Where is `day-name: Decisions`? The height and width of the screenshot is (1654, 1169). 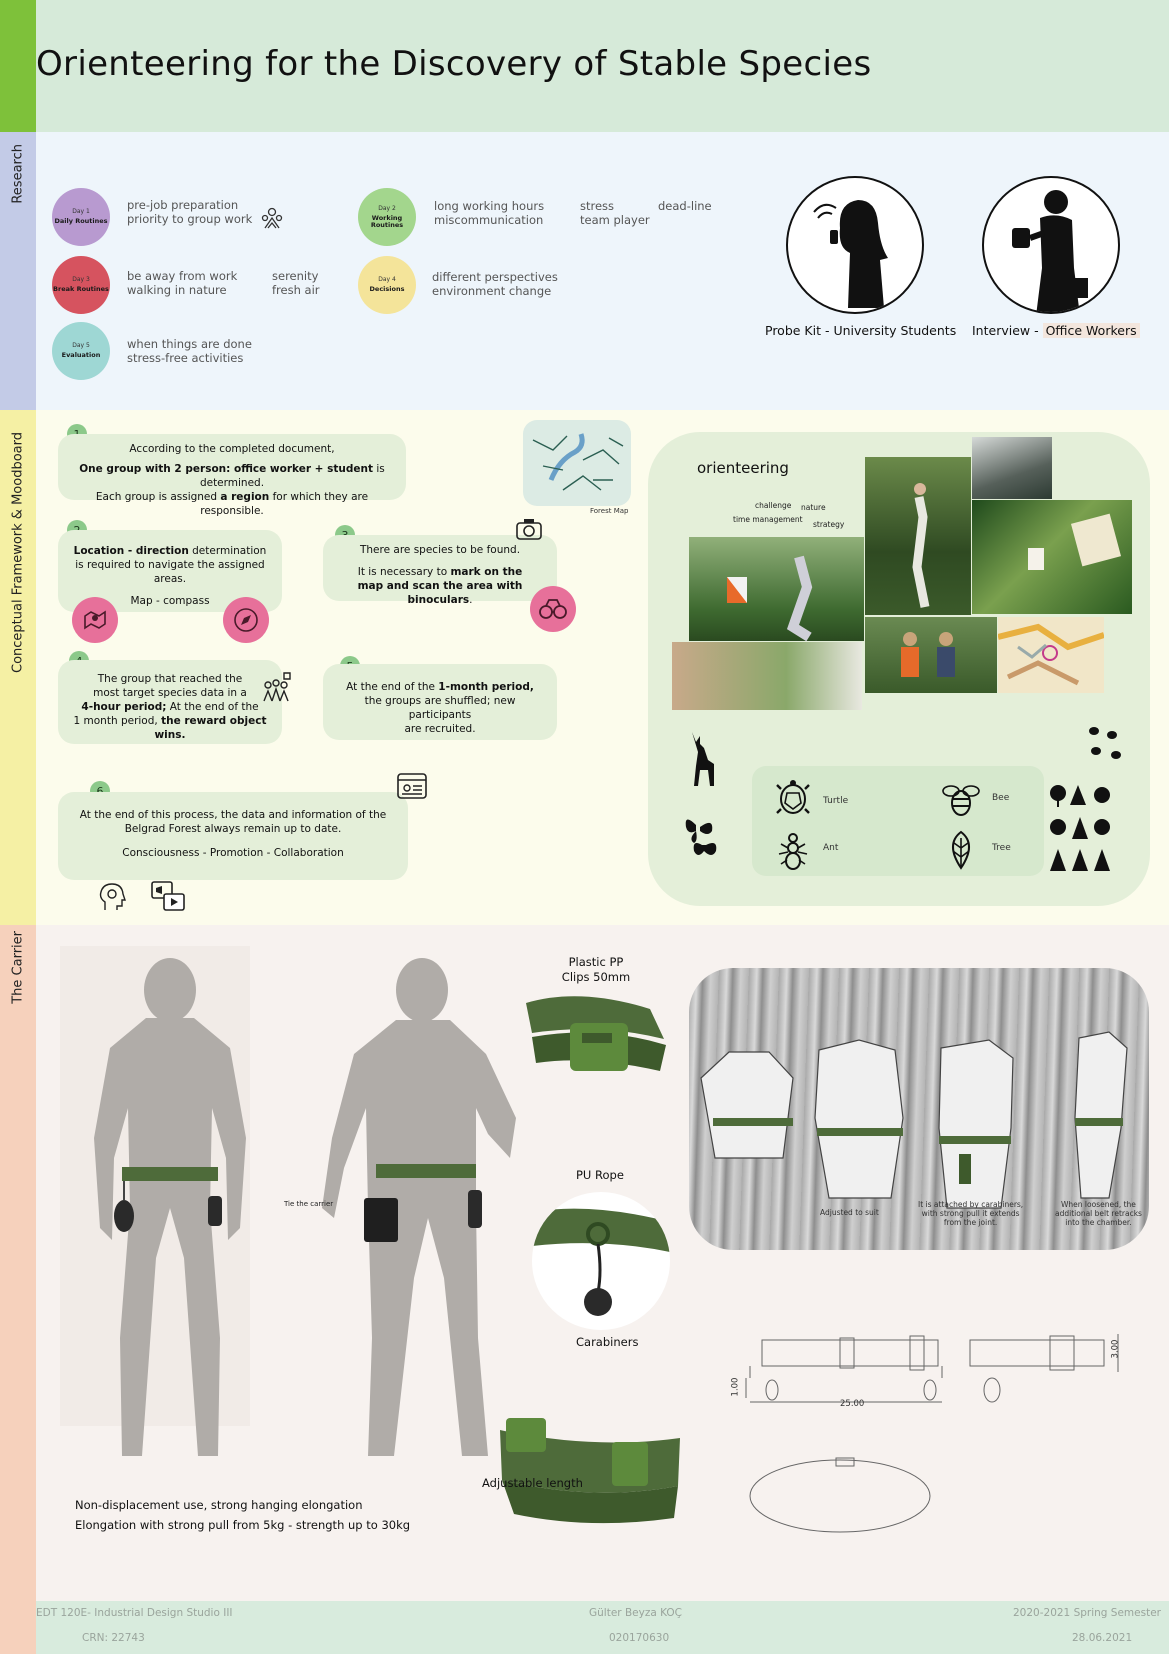
day-name: Decisions is located at coordinates (387, 289).